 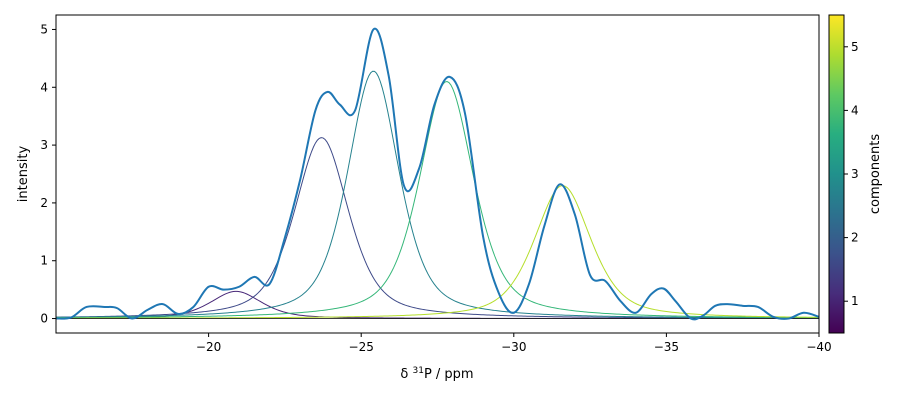 I want to click on x-tick-label: −30, so click(x=513, y=347).